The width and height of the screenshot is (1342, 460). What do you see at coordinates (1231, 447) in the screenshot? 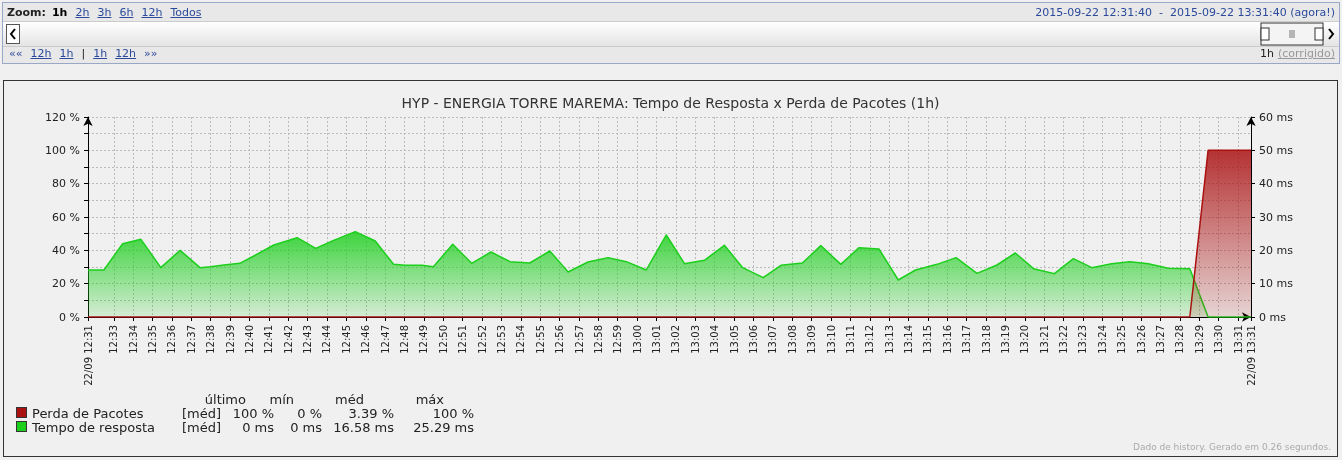
I see `text: Dado de history. Gerado em 0.26 segundos.` at bounding box center [1231, 447].